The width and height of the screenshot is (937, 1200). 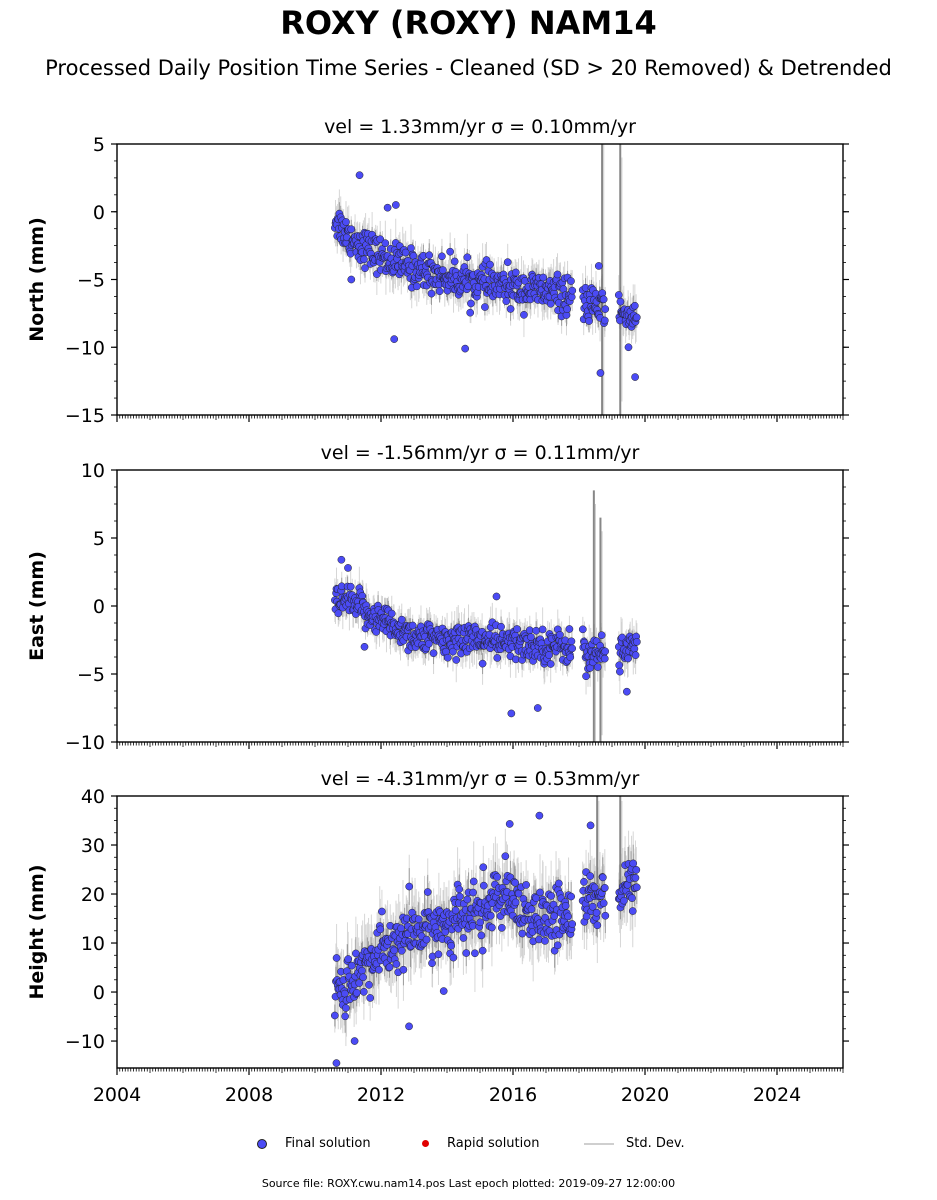 What do you see at coordinates (425, 1143) in the screenshot?
I see `legend-rapid-marker` at bounding box center [425, 1143].